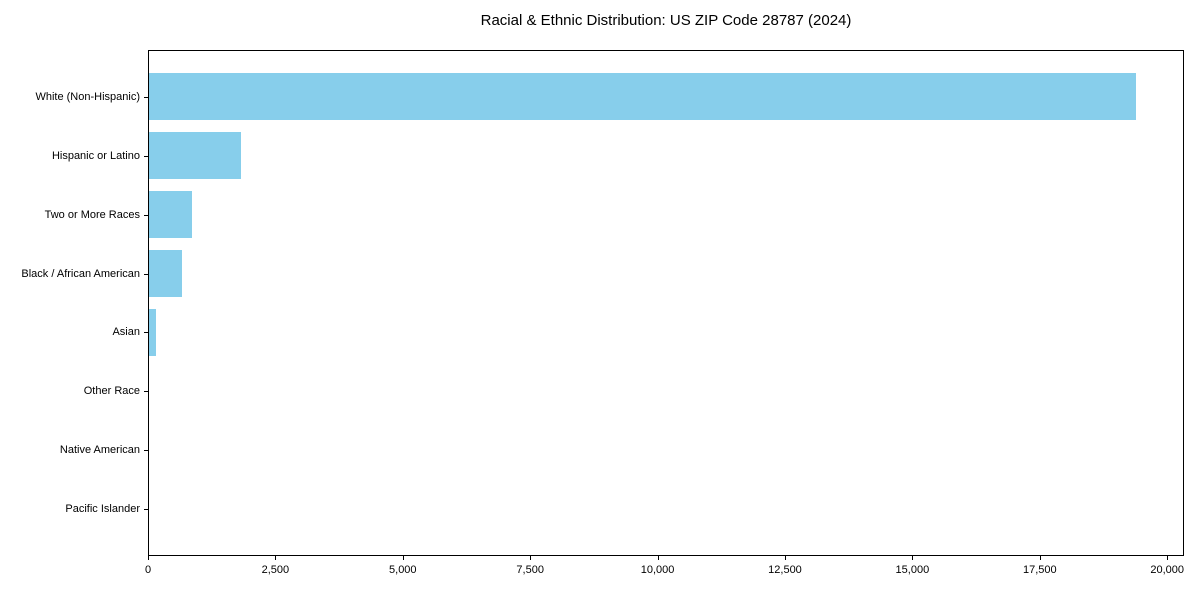 The image size is (1200, 600). Describe the element at coordinates (126, 332) in the screenshot. I see `y-tick-label: Asian` at that location.